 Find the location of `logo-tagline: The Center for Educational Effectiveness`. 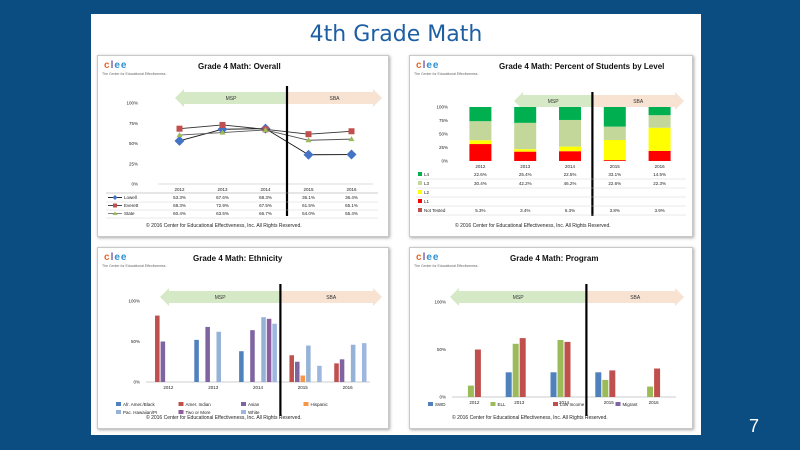

logo-tagline: The Center for Educational Effectiveness is located at coordinates (134, 74).